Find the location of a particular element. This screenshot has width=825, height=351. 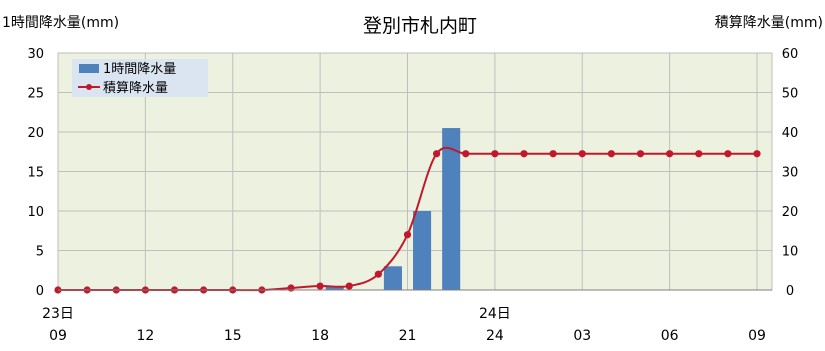

x-date-label: 23日 is located at coordinates (58, 314).